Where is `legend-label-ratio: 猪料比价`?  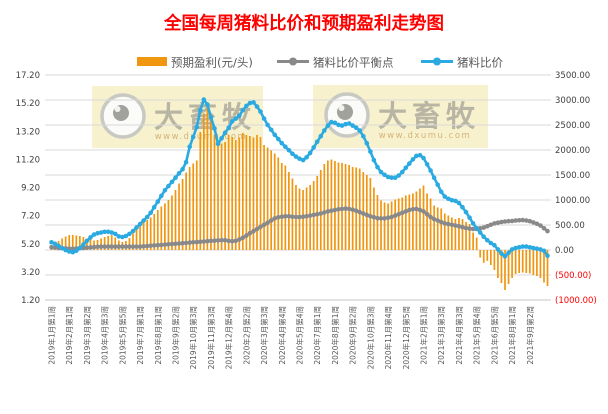 legend-label-ratio: 猪料比价 is located at coordinates (480, 63).